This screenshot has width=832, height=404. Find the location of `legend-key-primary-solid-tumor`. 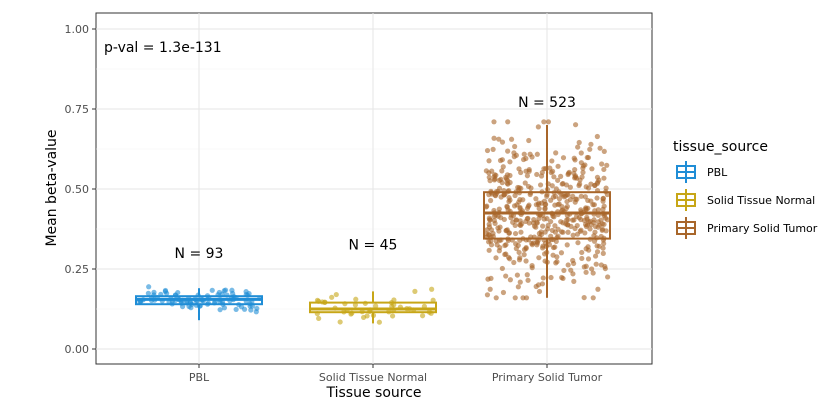

legend-key-primary-solid-tumor is located at coordinates (686, 228).